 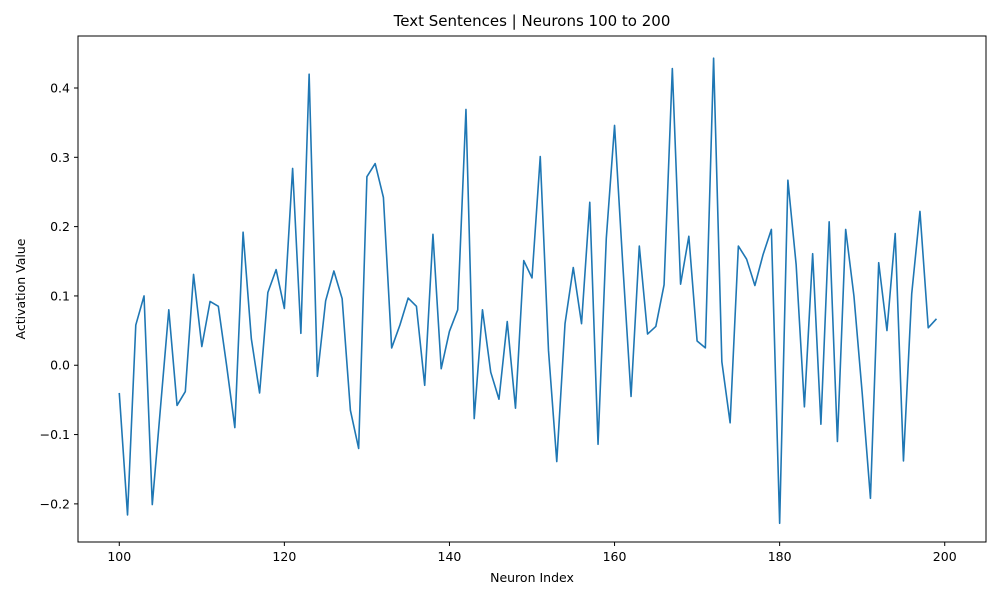 I want to click on y-tick-label: 0.2, so click(x=60, y=226).